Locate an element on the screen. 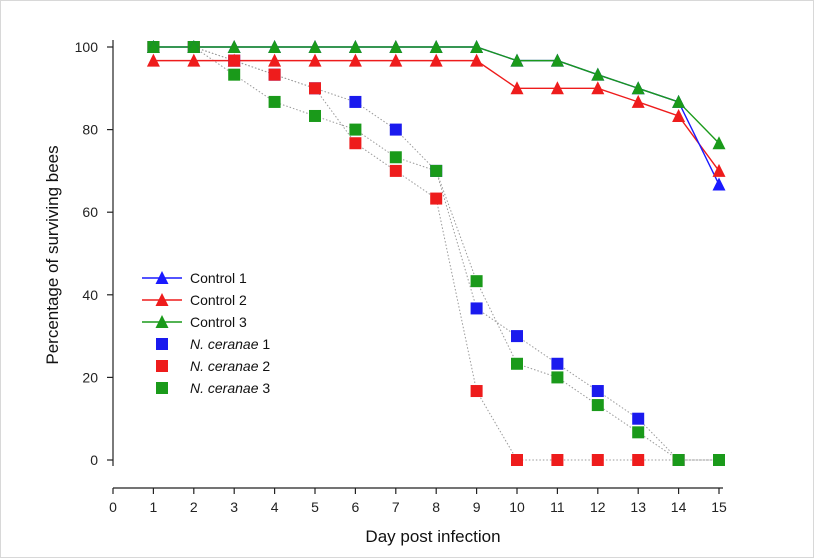  legend-label: N. ceranae 1 is located at coordinates (230, 344).